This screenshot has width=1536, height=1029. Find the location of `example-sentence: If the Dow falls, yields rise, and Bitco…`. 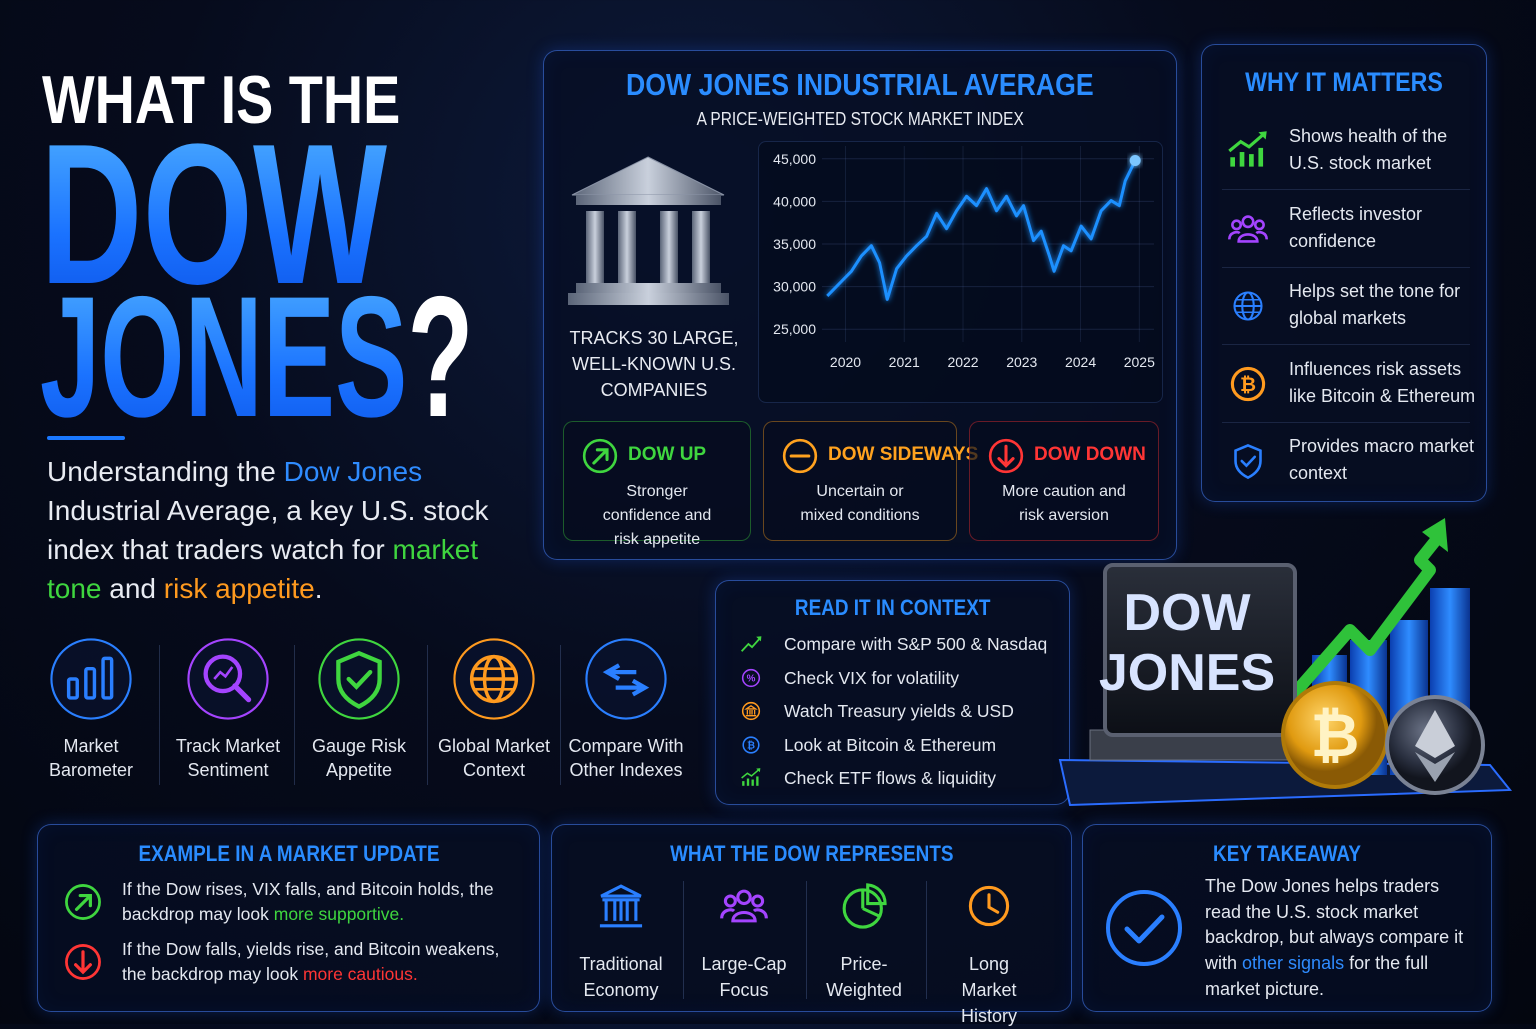

example-sentence: If the Dow falls, yields rise, and Bitco… is located at coordinates (311, 961).